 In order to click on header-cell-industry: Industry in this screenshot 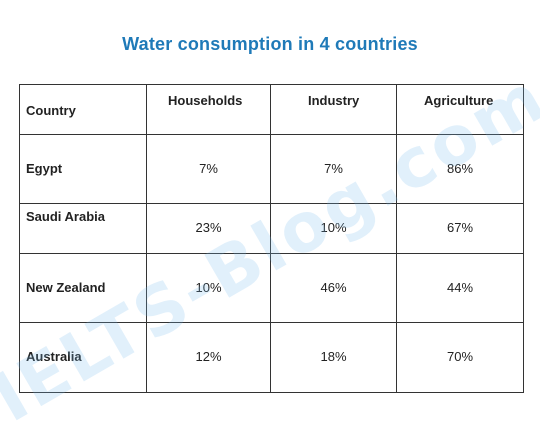, I will do `click(333, 109)`.